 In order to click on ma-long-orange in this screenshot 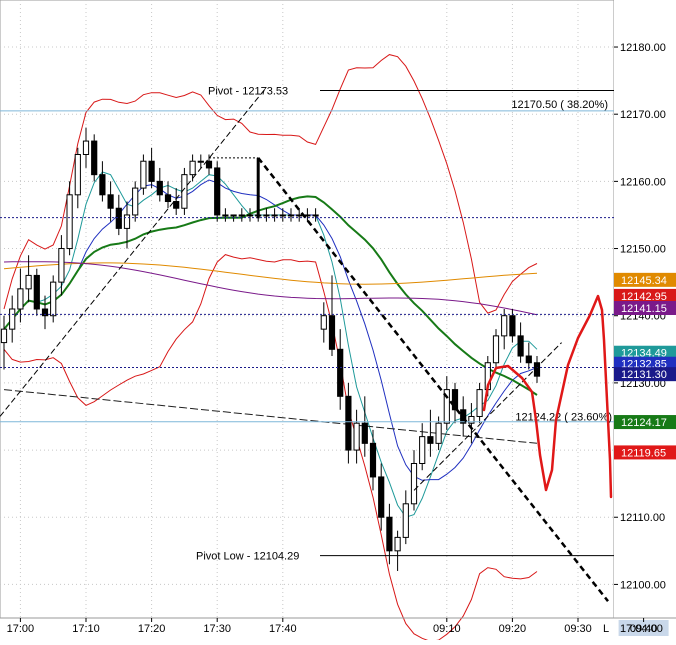, I will do `click(270, 273)`.